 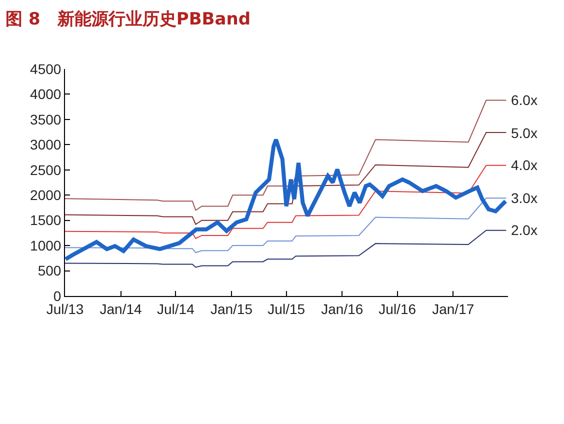 What do you see at coordinates (524, 230) in the screenshot?
I see `series-label: 2.0x` at bounding box center [524, 230].